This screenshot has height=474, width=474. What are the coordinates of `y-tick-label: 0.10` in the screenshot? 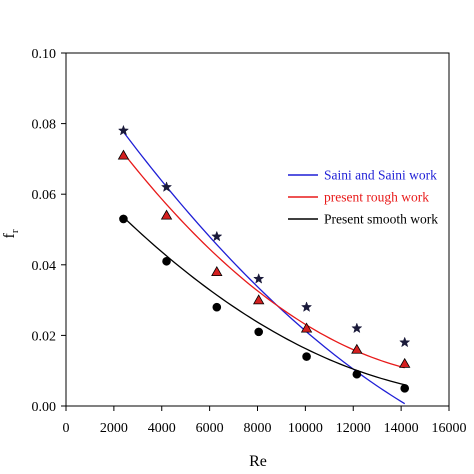 It's located at (44, 54).